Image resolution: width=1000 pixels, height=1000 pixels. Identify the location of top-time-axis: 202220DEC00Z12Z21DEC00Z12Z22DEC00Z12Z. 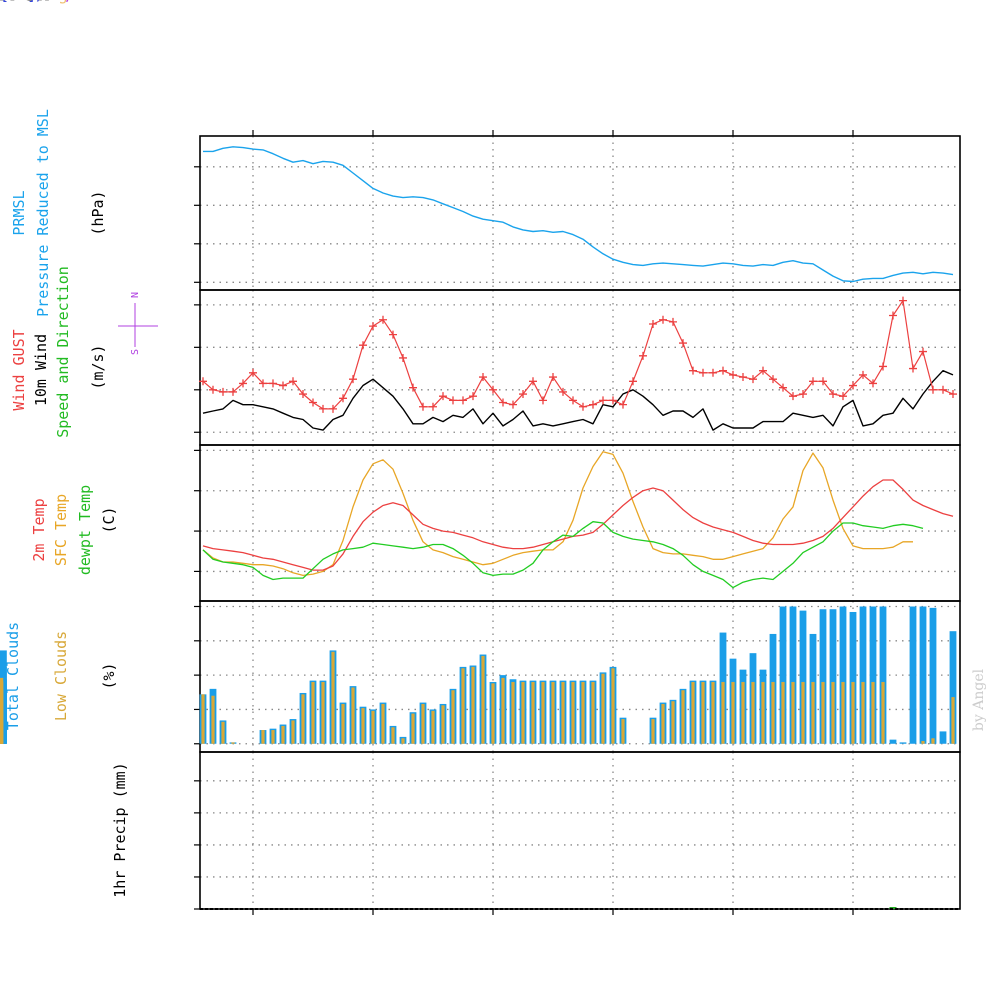
(427, 68).